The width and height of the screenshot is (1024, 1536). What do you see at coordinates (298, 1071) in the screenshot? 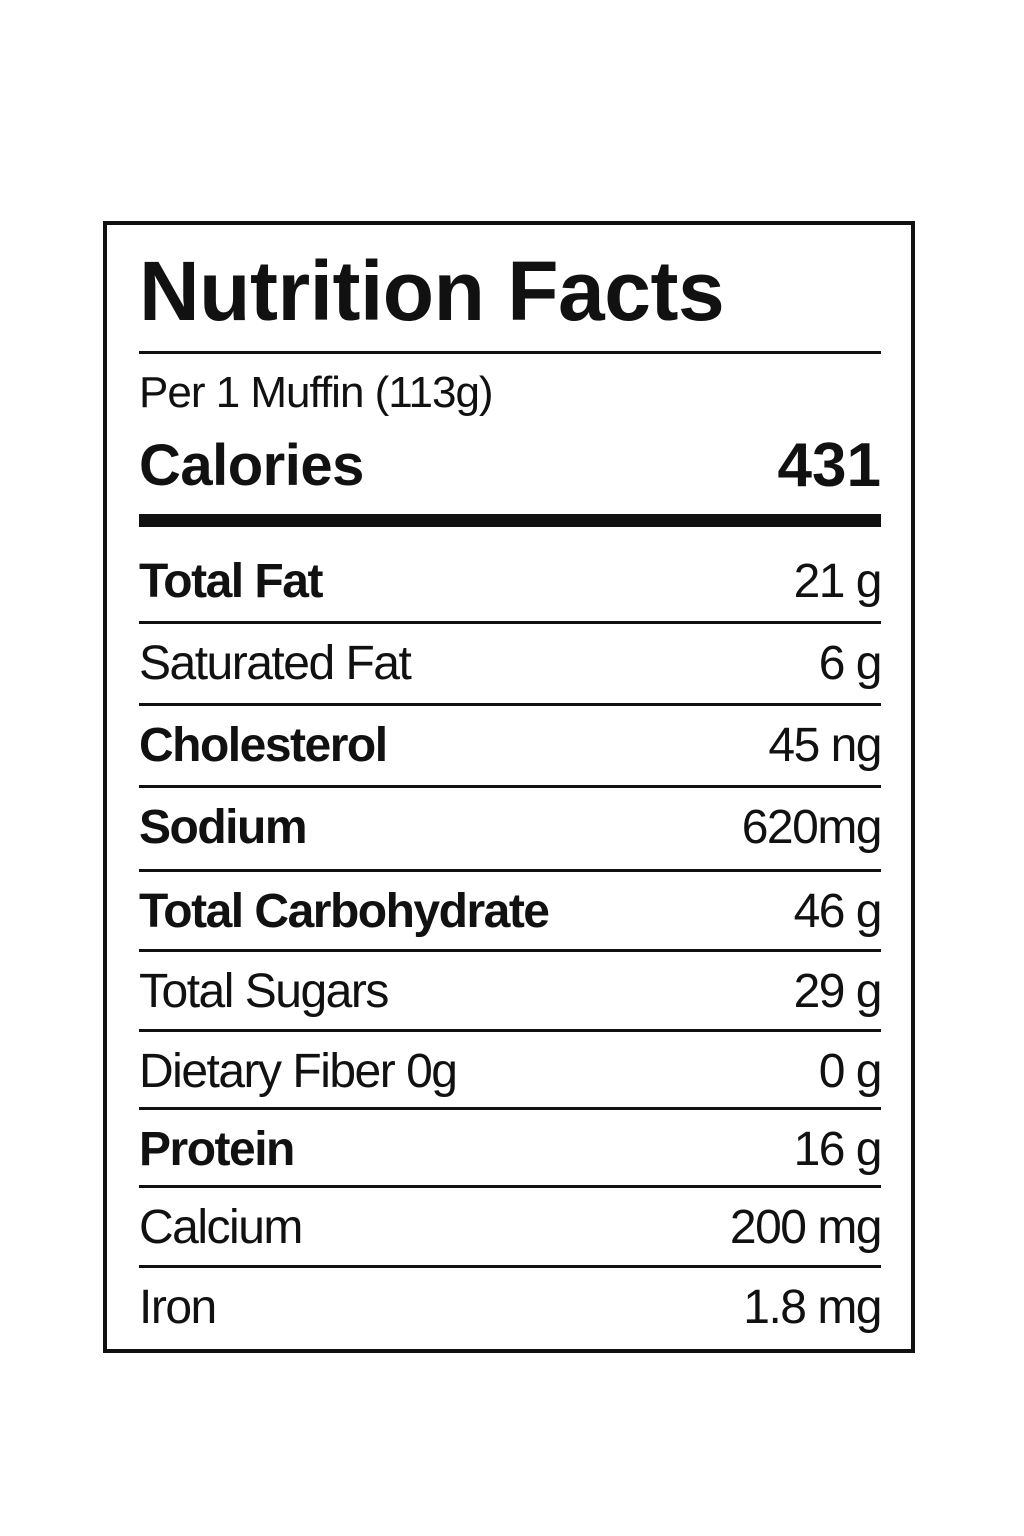
I see `nutrient-name: Dietary Fiber 0g` at bounding box center [298, 1071].